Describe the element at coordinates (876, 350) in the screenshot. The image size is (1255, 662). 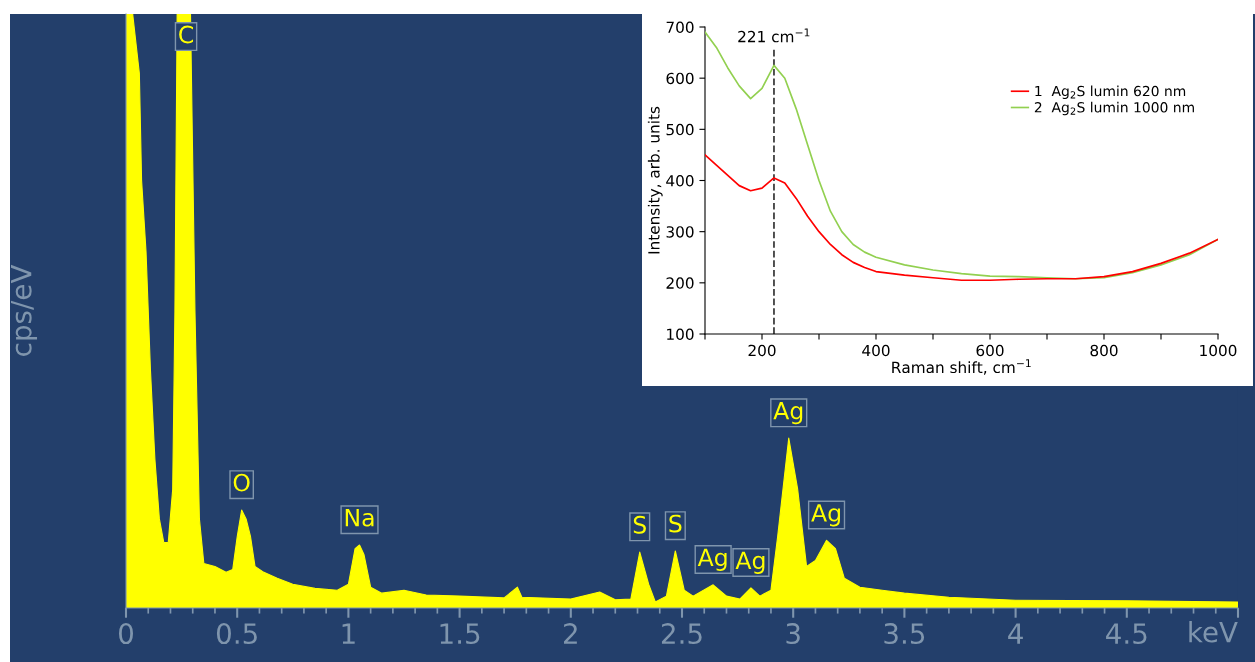
I see `x-tick-label: 400` at that location.